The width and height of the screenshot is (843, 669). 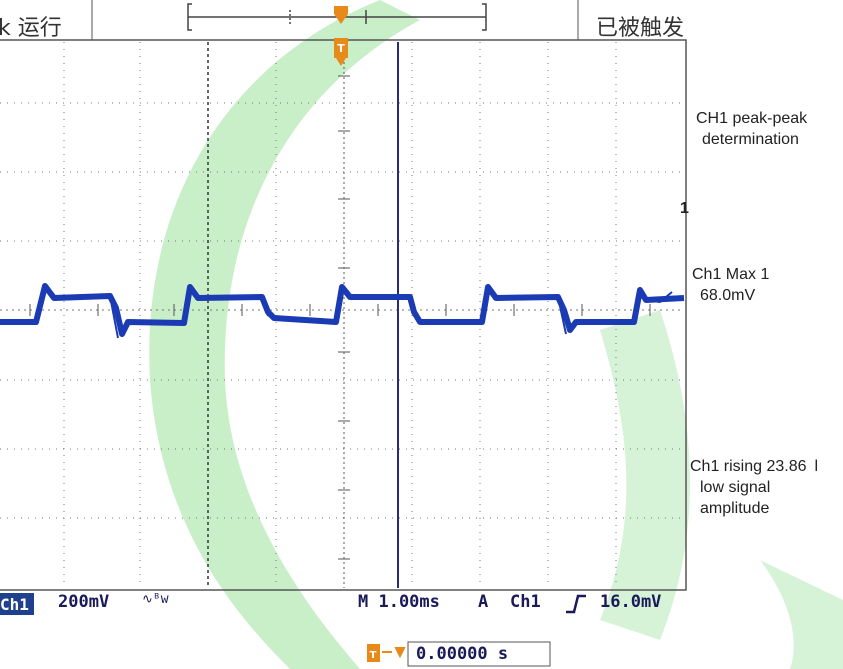 I want to click on trigger-source: Ch1, so click(x=525, y=602).